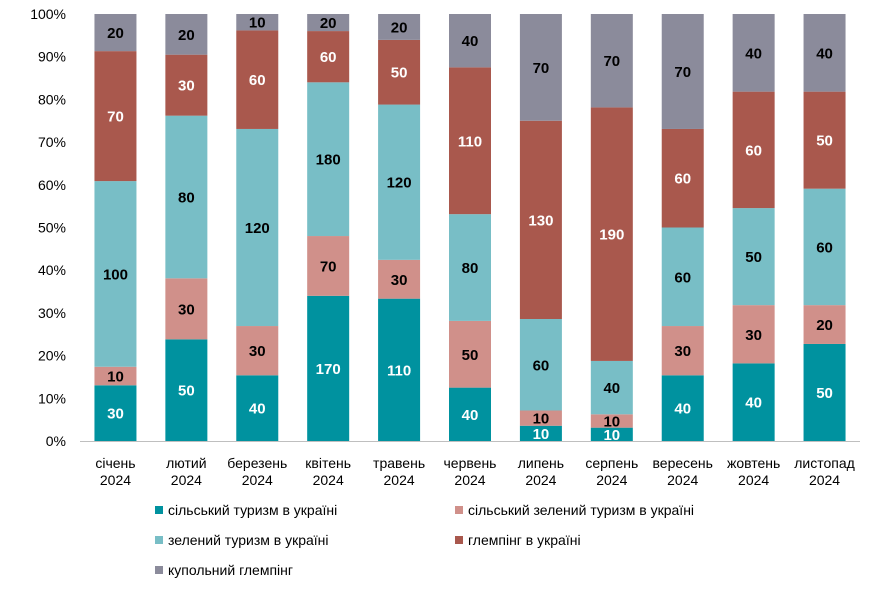  What do you see at coordinates (399, 463) in the screenshot?
I see `x-tick-label-month: травень` at bounding box center [399, 463].